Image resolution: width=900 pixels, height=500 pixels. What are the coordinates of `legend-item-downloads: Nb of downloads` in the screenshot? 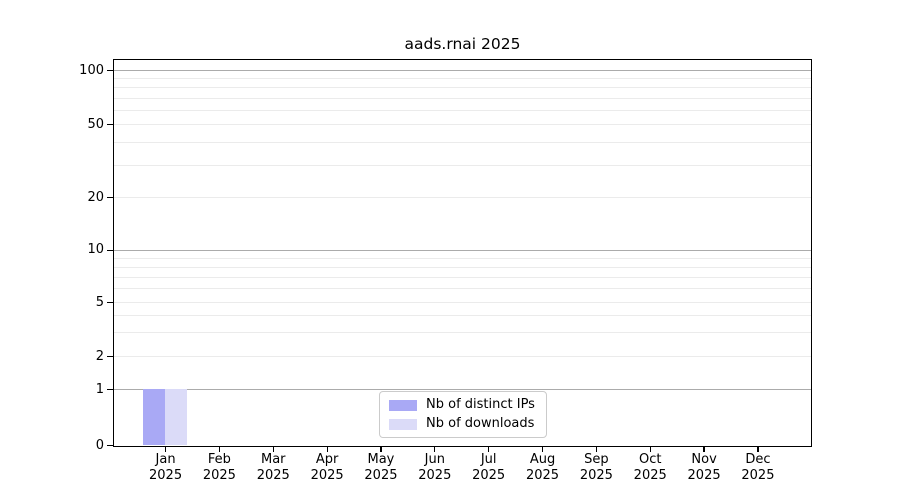 It's located at (463, 424).